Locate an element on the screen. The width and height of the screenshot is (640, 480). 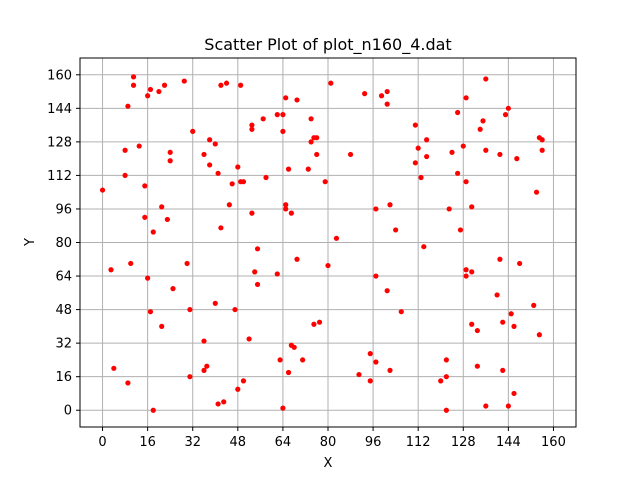
y-tick-label: 64 is located at coordinates (63, 277).